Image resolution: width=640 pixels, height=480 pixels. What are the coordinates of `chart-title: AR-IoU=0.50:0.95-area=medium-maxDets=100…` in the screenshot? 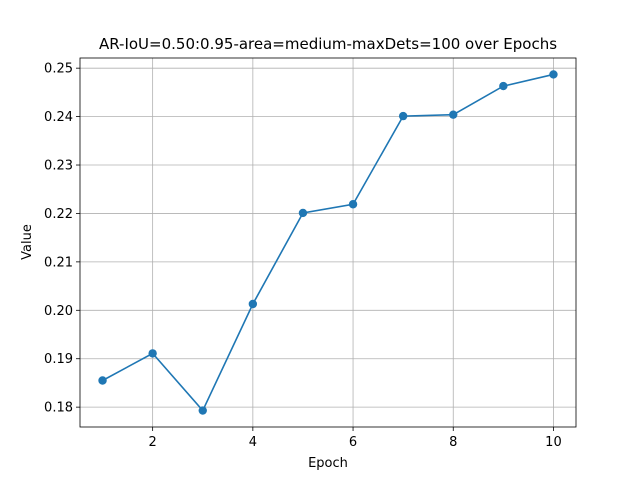 It's located at (328, 44).